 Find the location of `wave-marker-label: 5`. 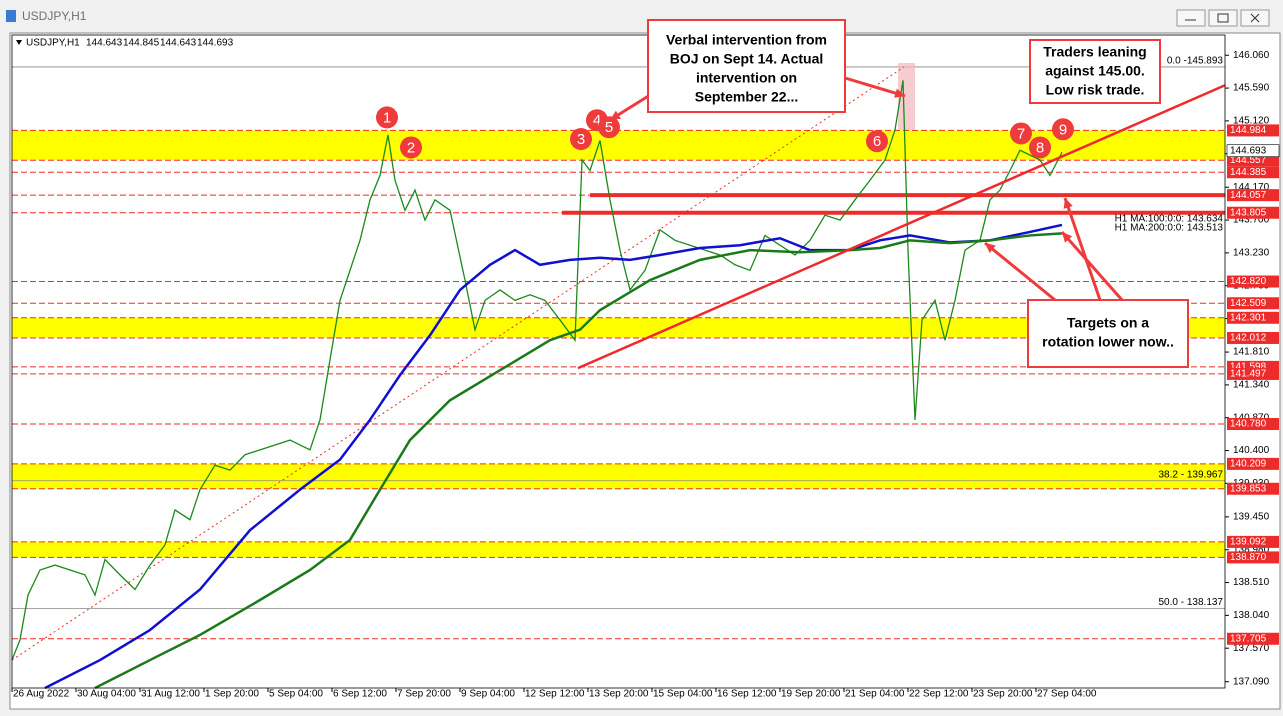

wave-marker-label: 5 is located at coordinates (609, 127).